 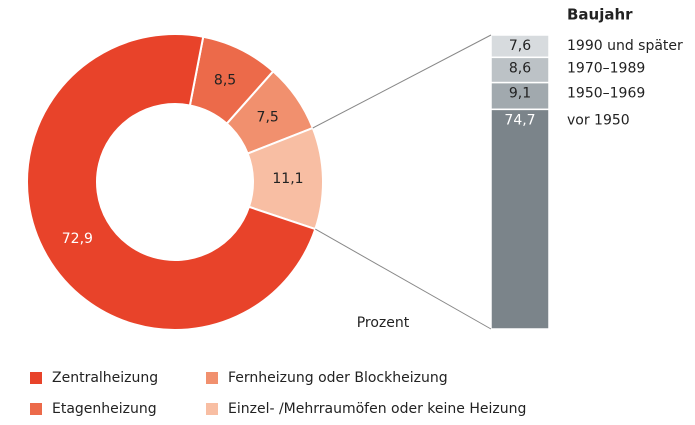 I want to click on bar-label: 74,7, so click(x=519, y=120).